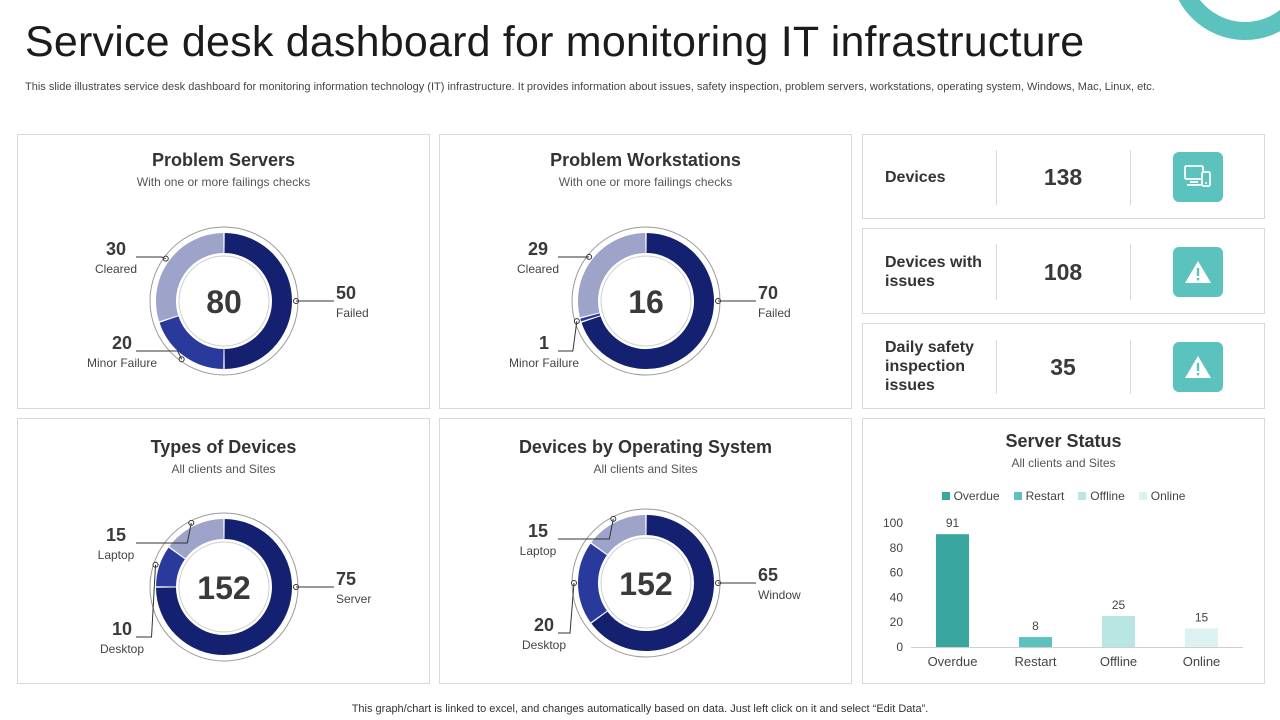  I want to click on kpi-card-devices: Devices 138, so click(1063, 176).